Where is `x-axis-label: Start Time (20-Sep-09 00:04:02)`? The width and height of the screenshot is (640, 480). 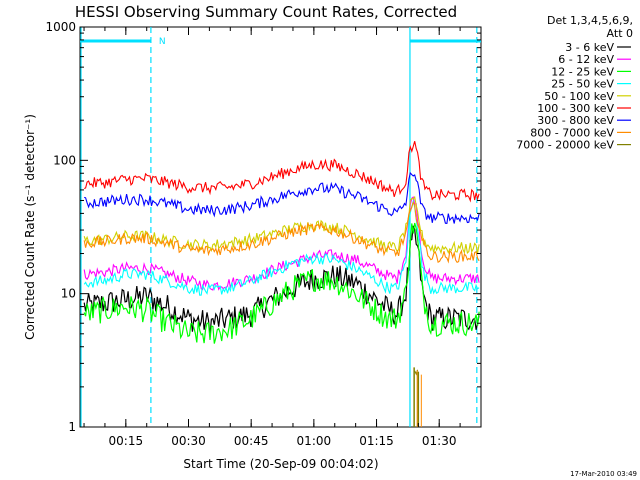
x-axis-label: Start Time (20-Sep-09 00:04:02) is located at coordinates (280, 464).